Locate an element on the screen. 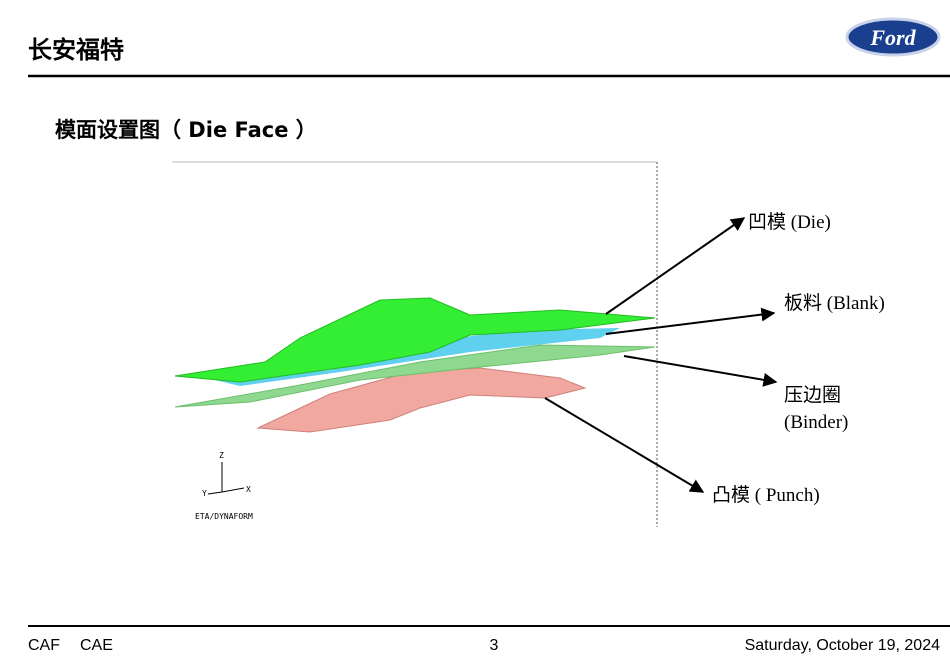 This screenshot has width=950, height=658. part-label: 板料 (Blank) is located at coordinates (834, 303).